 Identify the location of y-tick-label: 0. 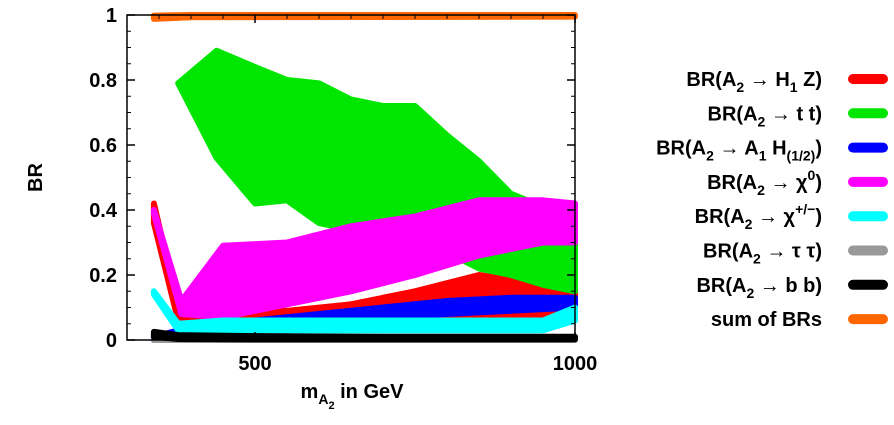
(111, 341).